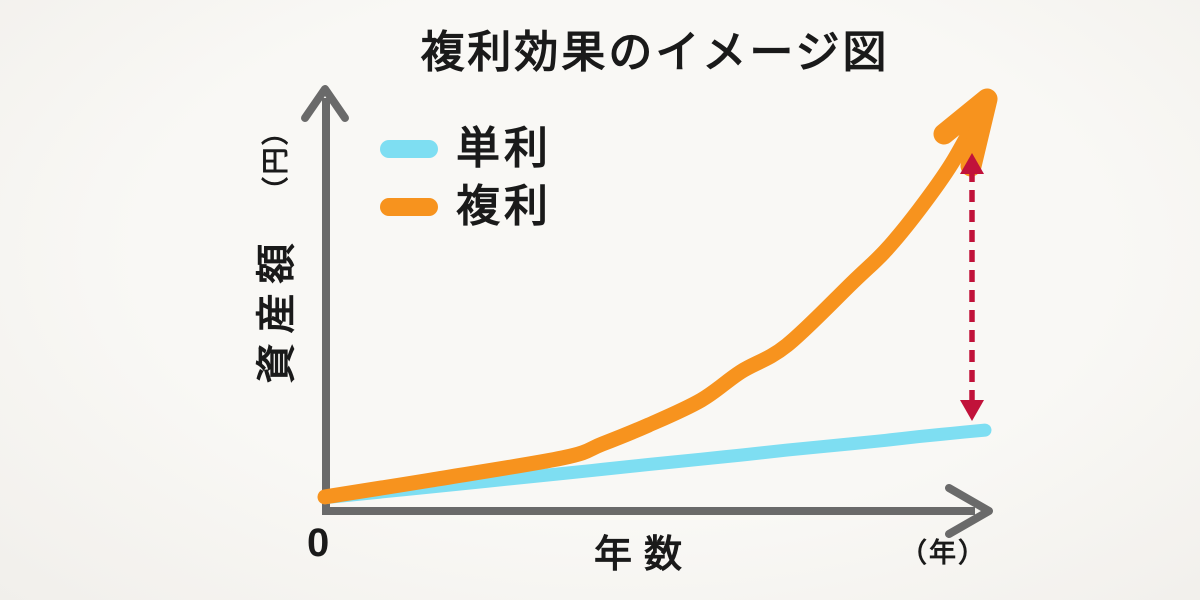 The height and width of the screenshot is (600, 1200). What do you see at coordinates (655, 52) in the screenshot?
I see `chart-title: 複利効果のイメージ図` at bounding box center [655, 52].